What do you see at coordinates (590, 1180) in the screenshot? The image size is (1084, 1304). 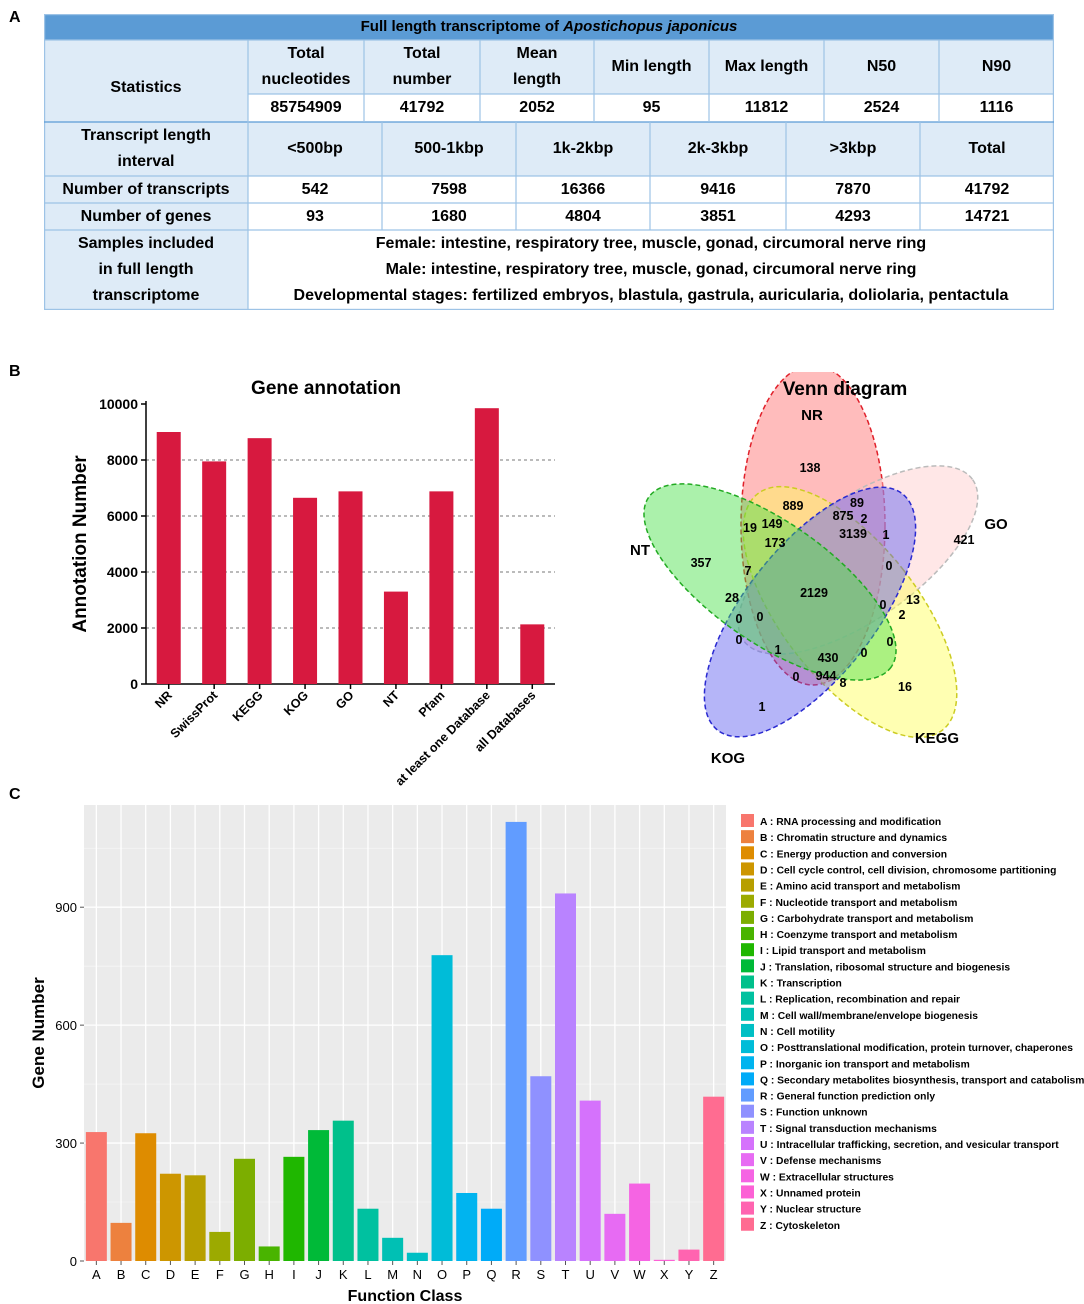 I see `bar-u` at bounding box center [590, 1180].